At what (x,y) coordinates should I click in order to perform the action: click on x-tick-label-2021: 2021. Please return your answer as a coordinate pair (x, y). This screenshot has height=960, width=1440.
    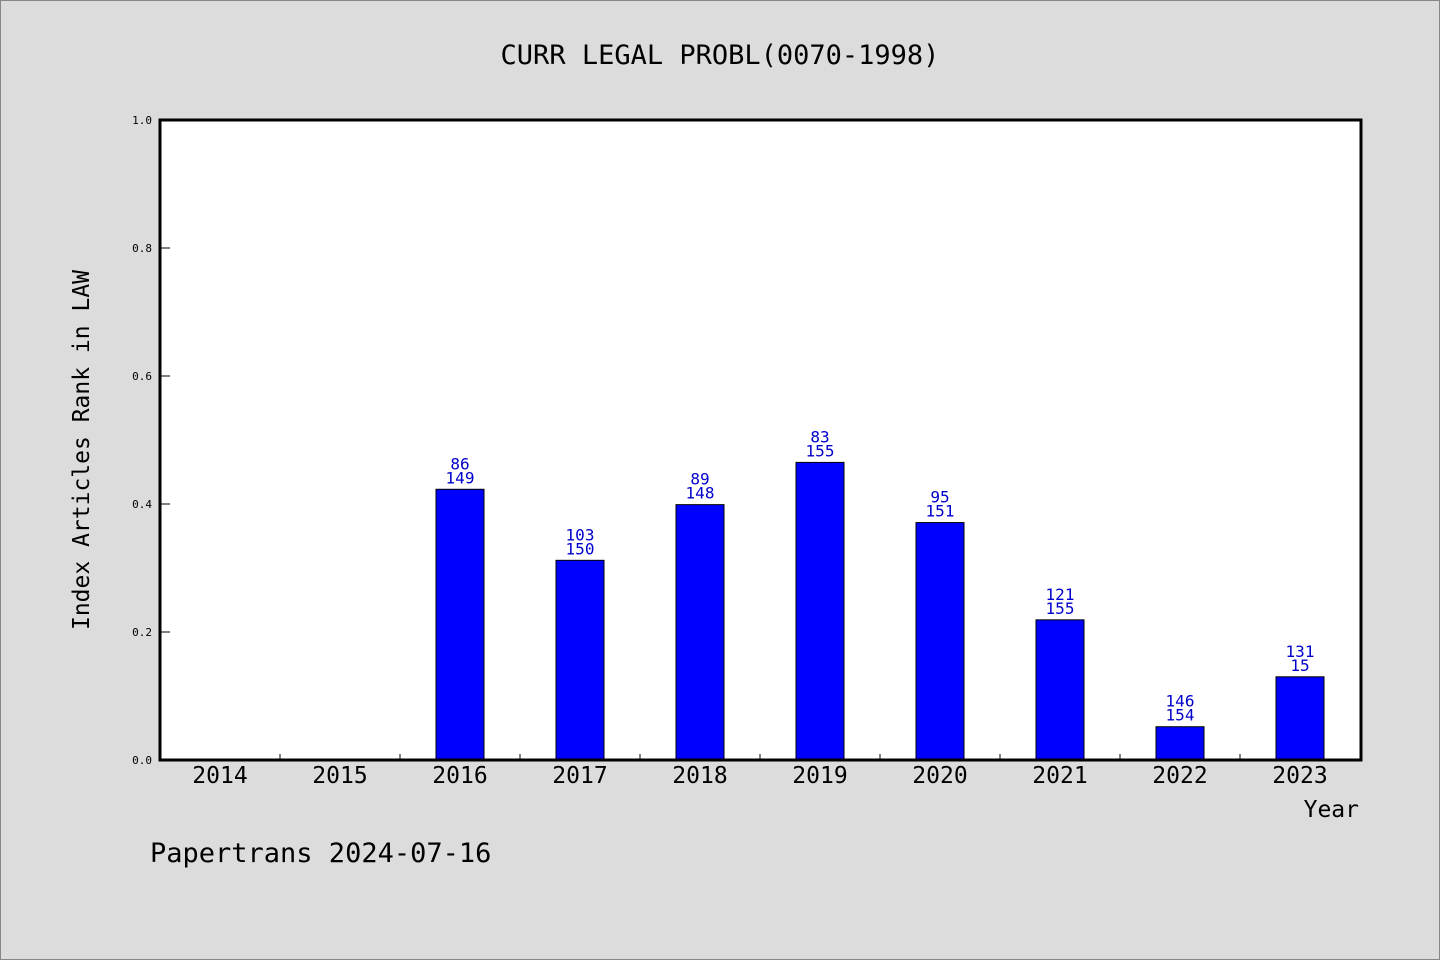
    Looking at the image, I should click on (1059, 776).